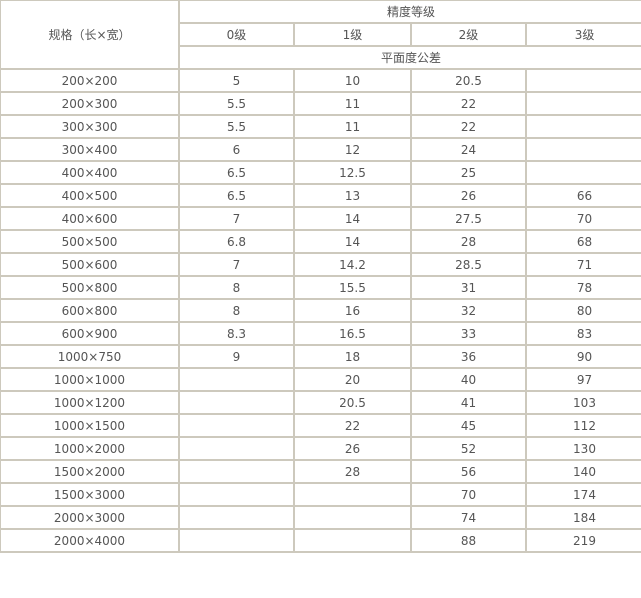  What do you see at coordinates (582, 448) in the screenshot?
I see `tolerance-cell: 130` at bounding box center [582, 448].